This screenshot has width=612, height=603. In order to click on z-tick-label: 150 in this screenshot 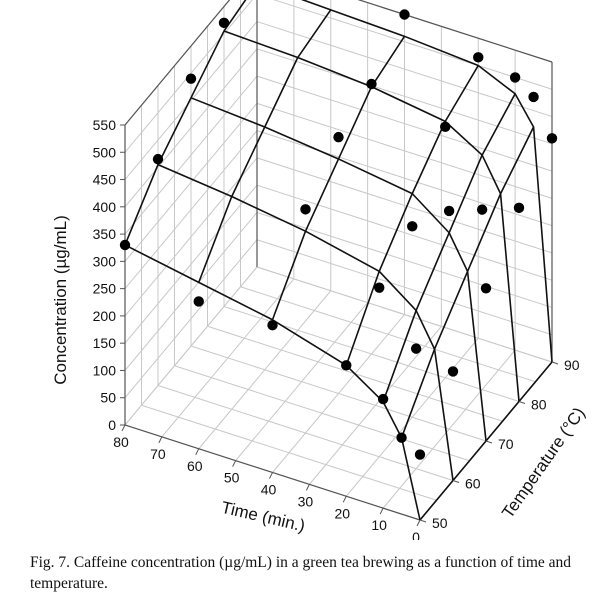, I will do `click(105, 343)`.